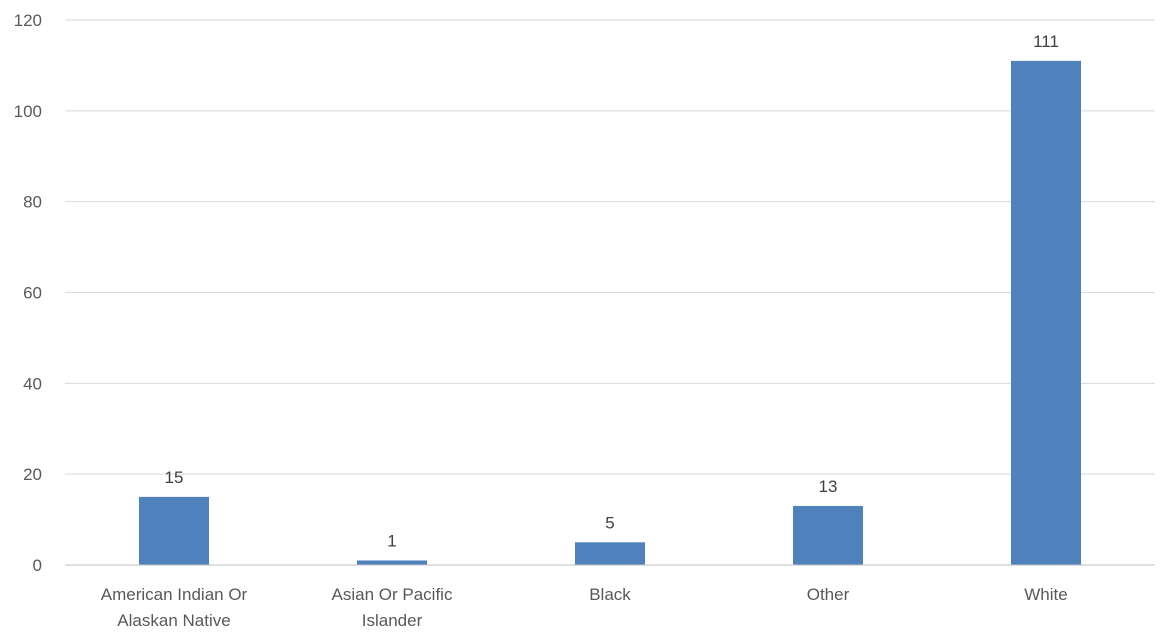 This screenshot has width=1170, height=635. I want to click on data-label-3: 13, so click(828, 486).